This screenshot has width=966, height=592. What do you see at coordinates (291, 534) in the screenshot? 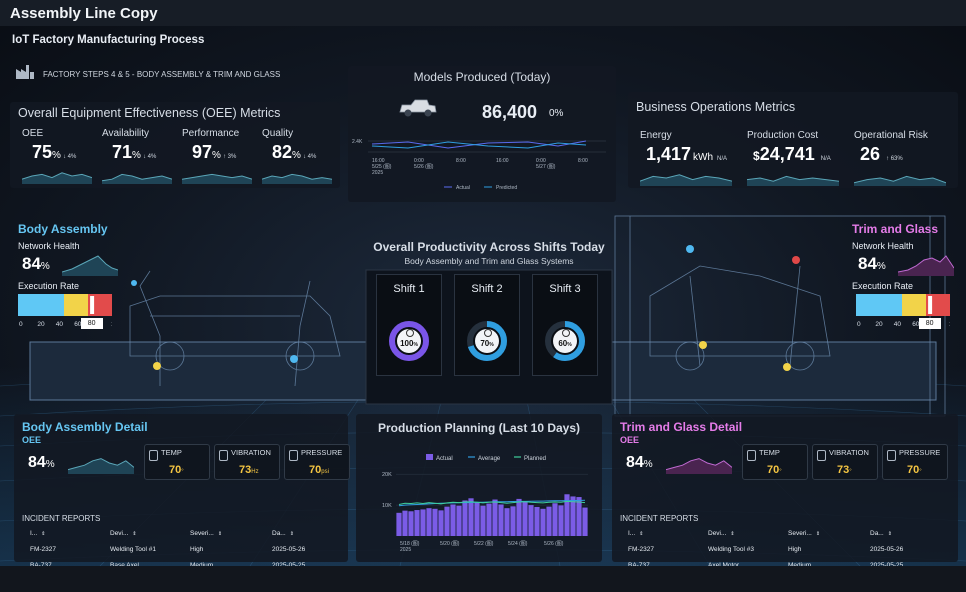
I see `sort-icon: ⇕` at bounding box center [291, 534].